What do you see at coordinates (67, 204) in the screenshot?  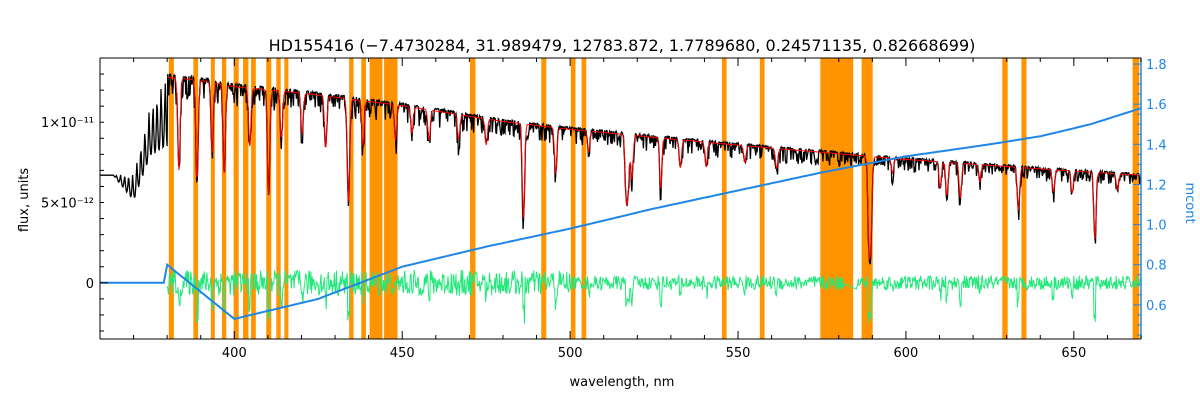 I see `y-tick-label: 5×10⁻¹²` at bounding box center [67, 204].